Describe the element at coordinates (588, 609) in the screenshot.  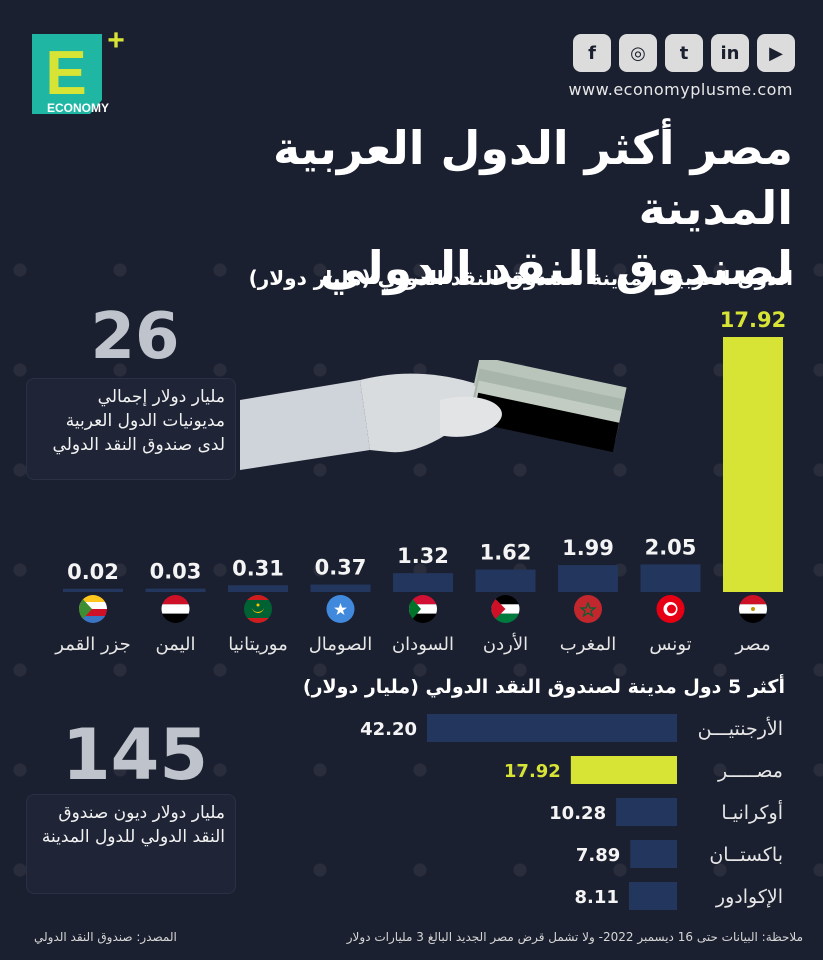
I see `flag-icon-المغرب` at that location.